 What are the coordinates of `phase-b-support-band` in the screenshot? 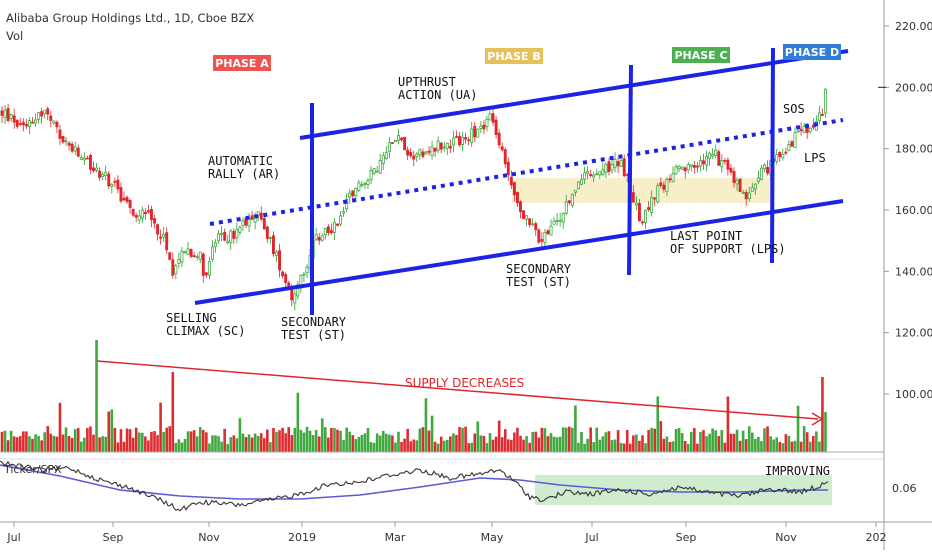 It's located at (642, 190).